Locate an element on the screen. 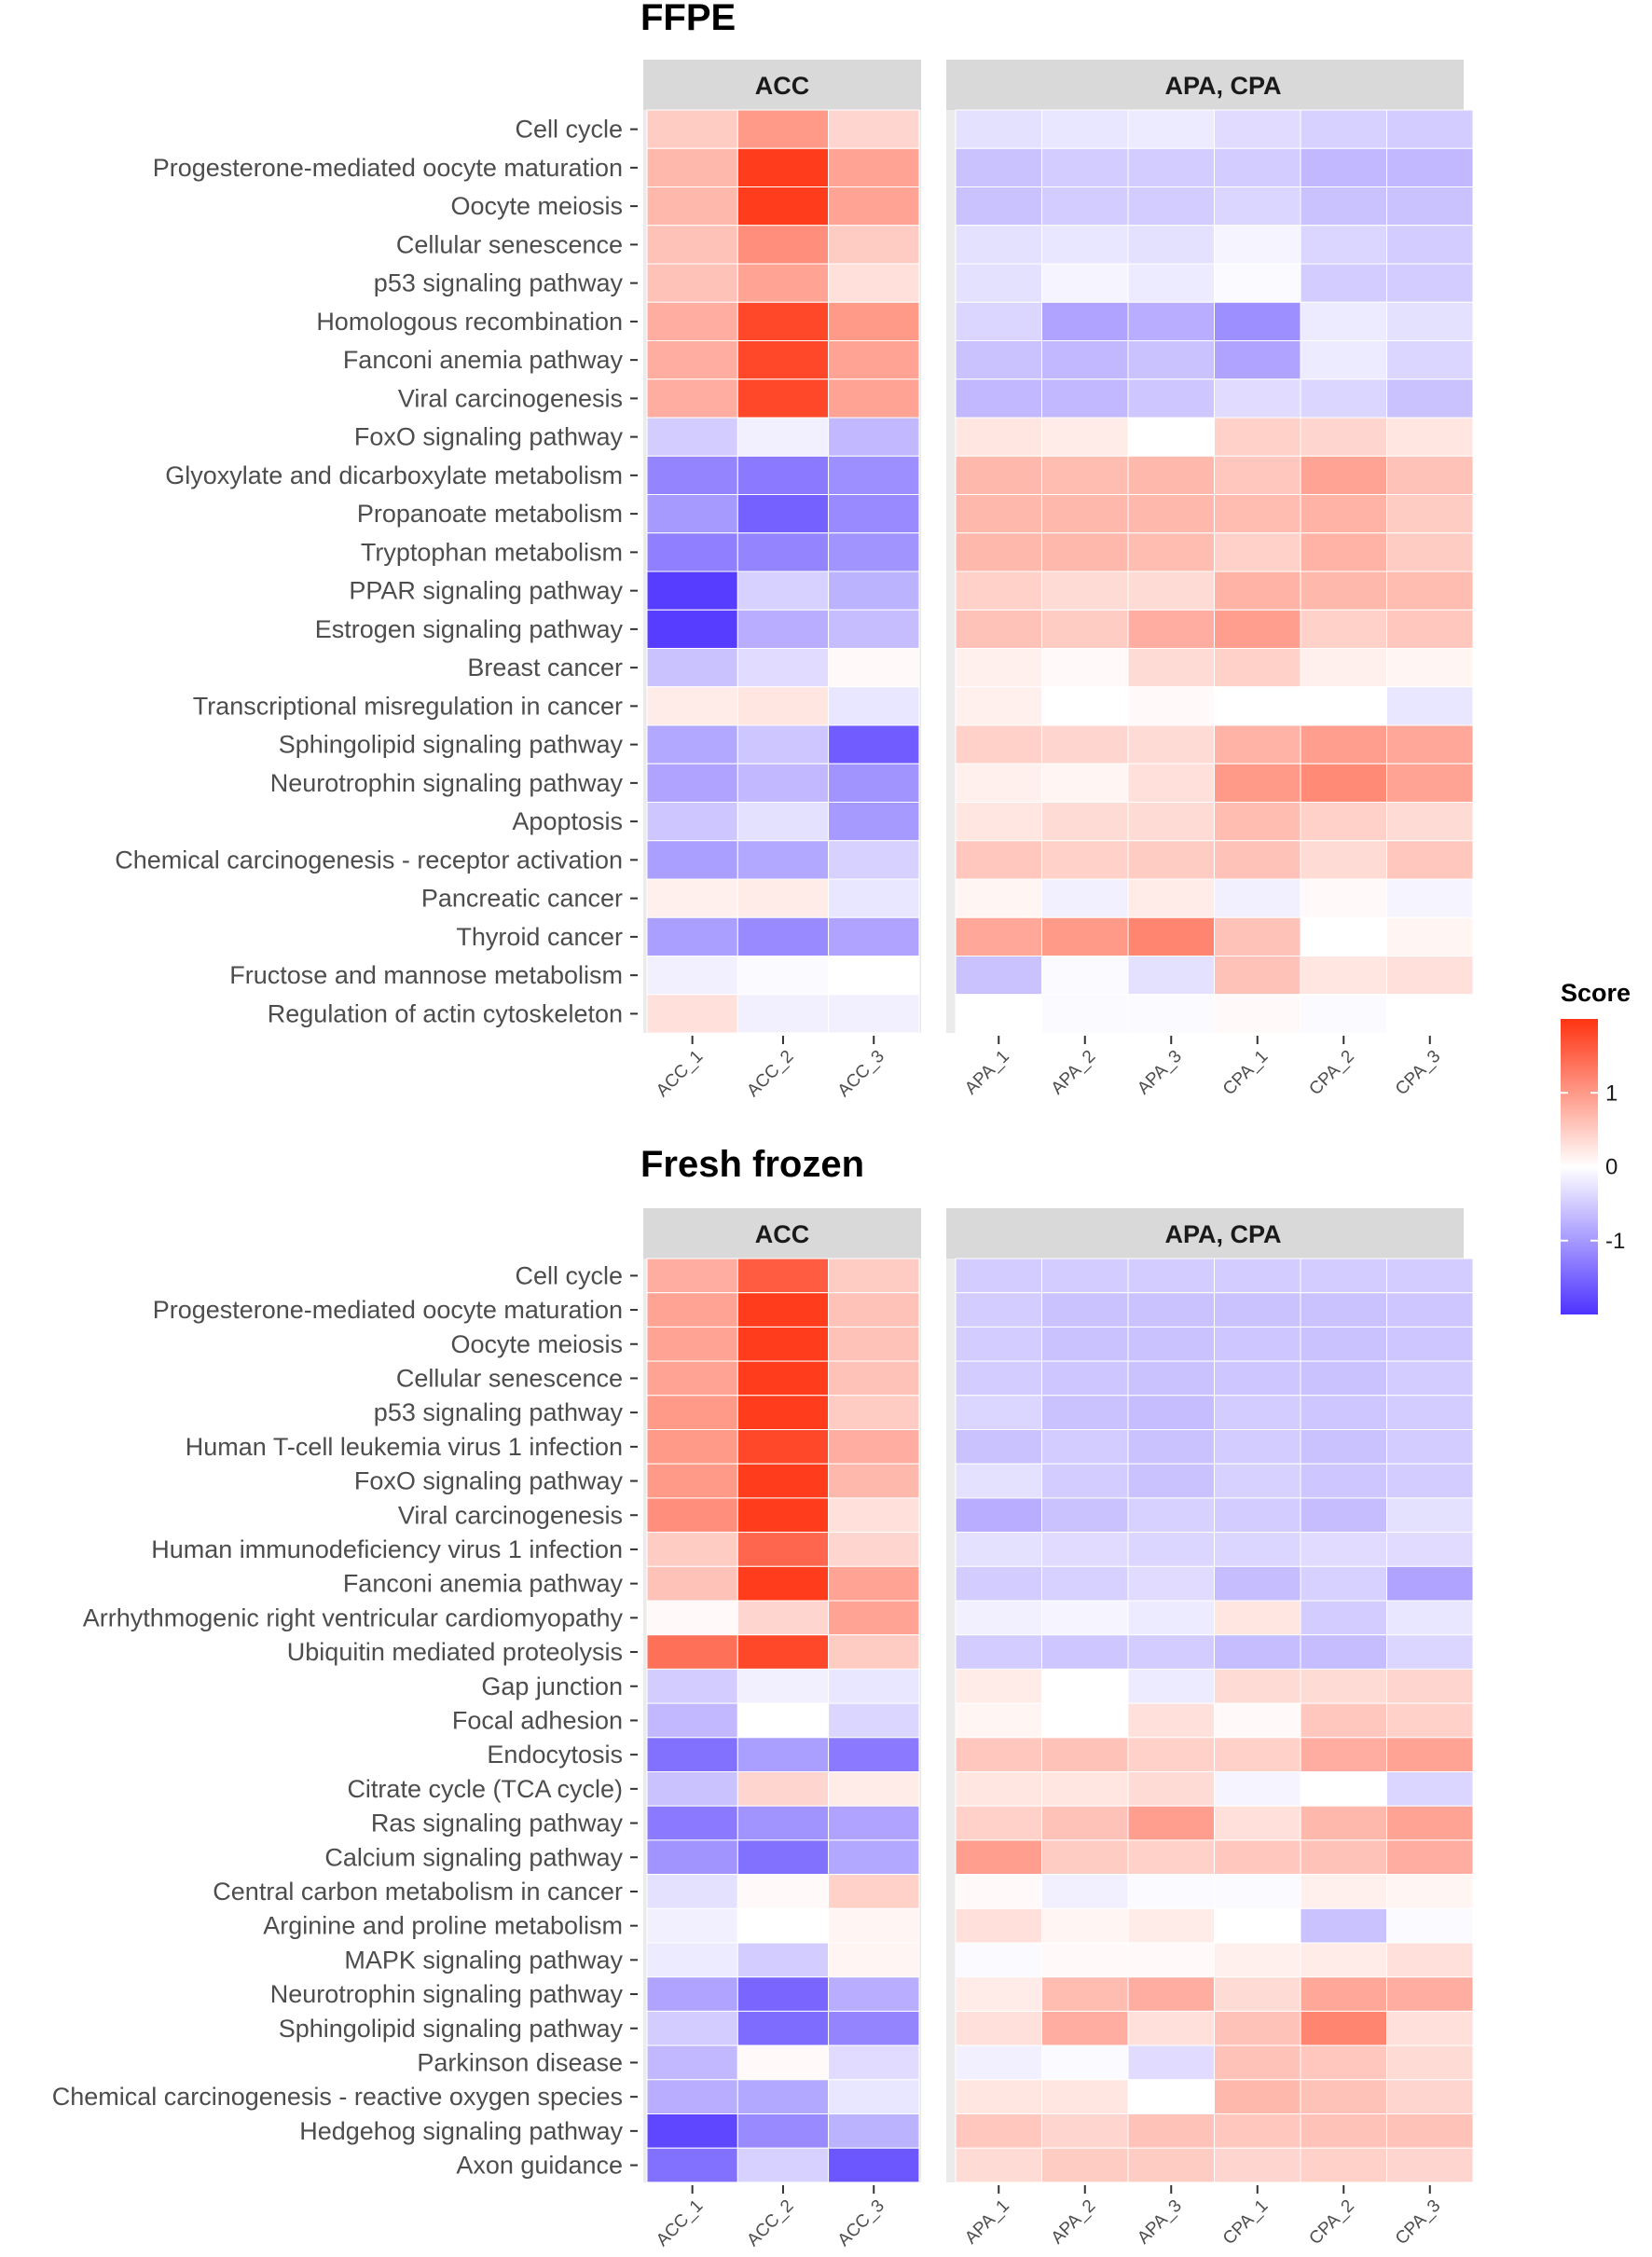  row-label: Cell cycle is located at coordinates (569, 130).